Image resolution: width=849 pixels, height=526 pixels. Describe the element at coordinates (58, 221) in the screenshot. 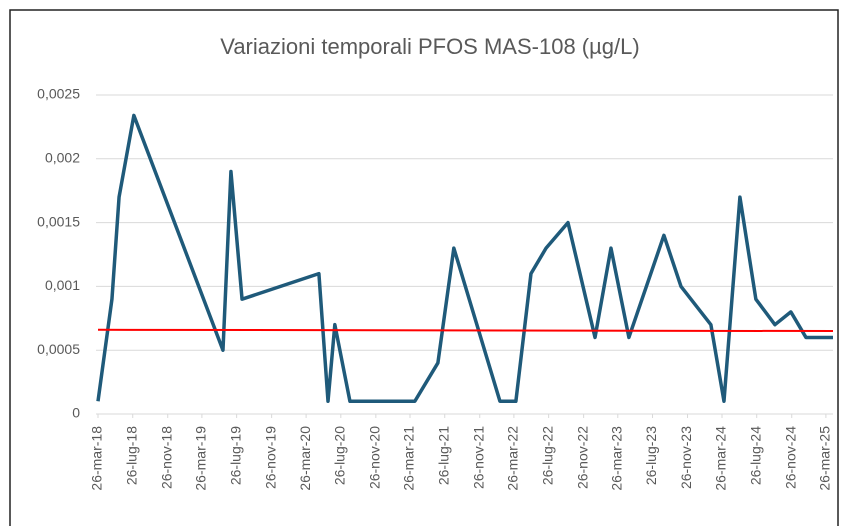

I see `y-tick-label: 0,0015` at that location.